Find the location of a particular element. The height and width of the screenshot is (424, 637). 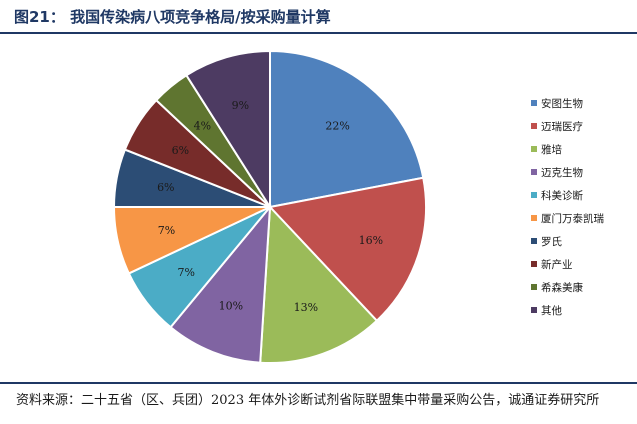

legend-label-1: 迈瑞医疗 is located at coordinates (562, 126).